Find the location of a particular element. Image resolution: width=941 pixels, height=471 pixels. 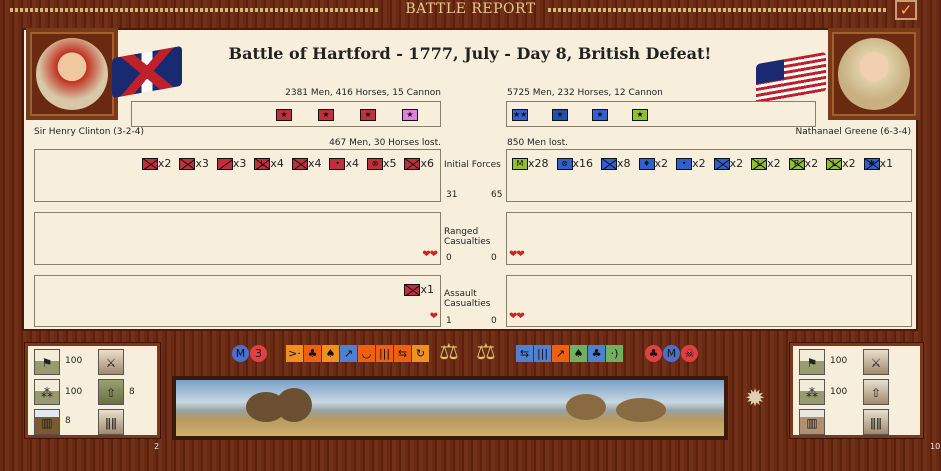

british-leaders-box: ★ ★ ★ ★ is located at coordinates (286, 114).